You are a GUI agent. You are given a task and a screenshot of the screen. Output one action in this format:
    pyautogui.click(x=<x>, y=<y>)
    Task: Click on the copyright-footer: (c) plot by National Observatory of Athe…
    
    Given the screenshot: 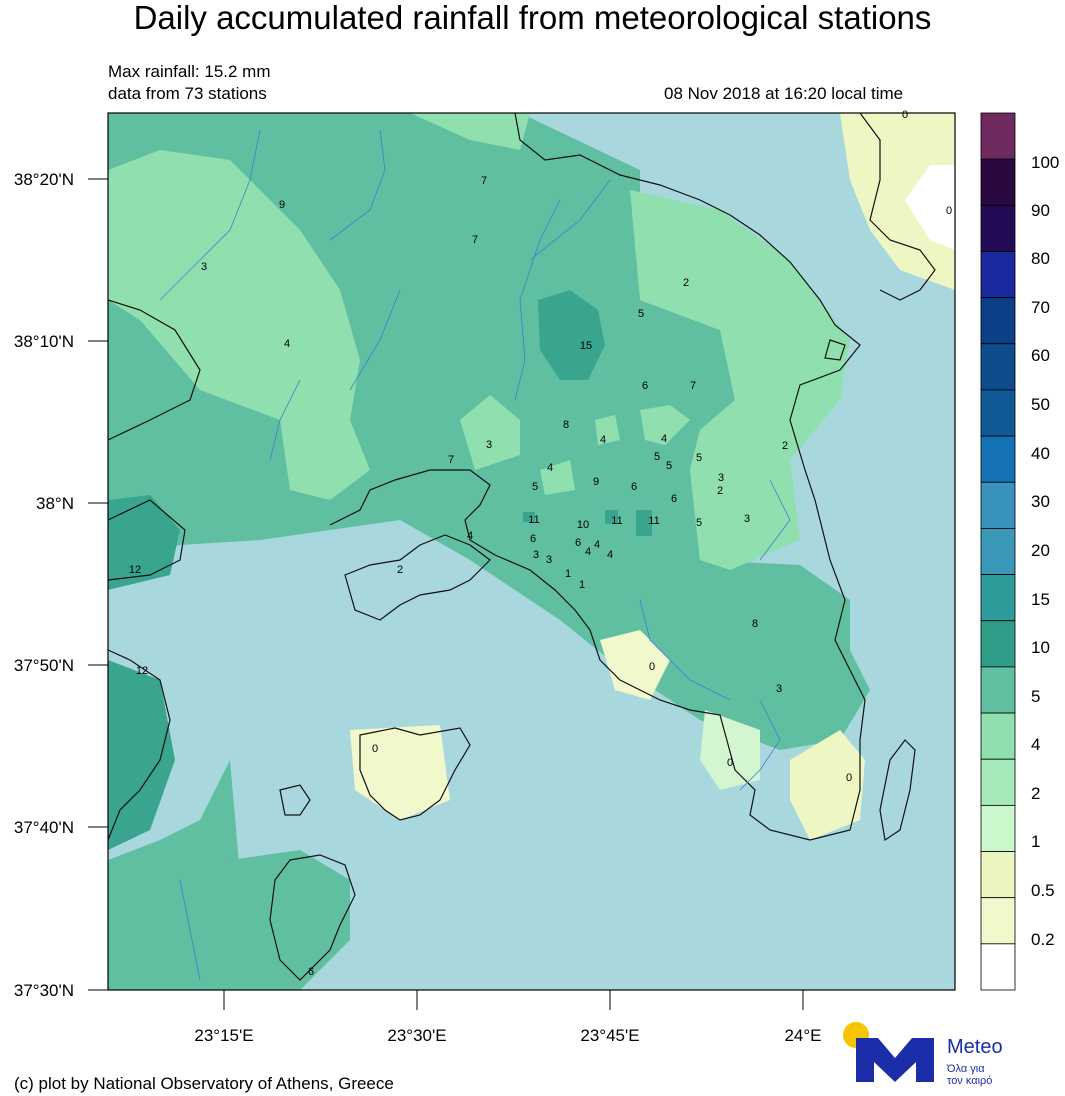 What is the action you would take?
    pyautogui.click(x=204, y=1083)
    